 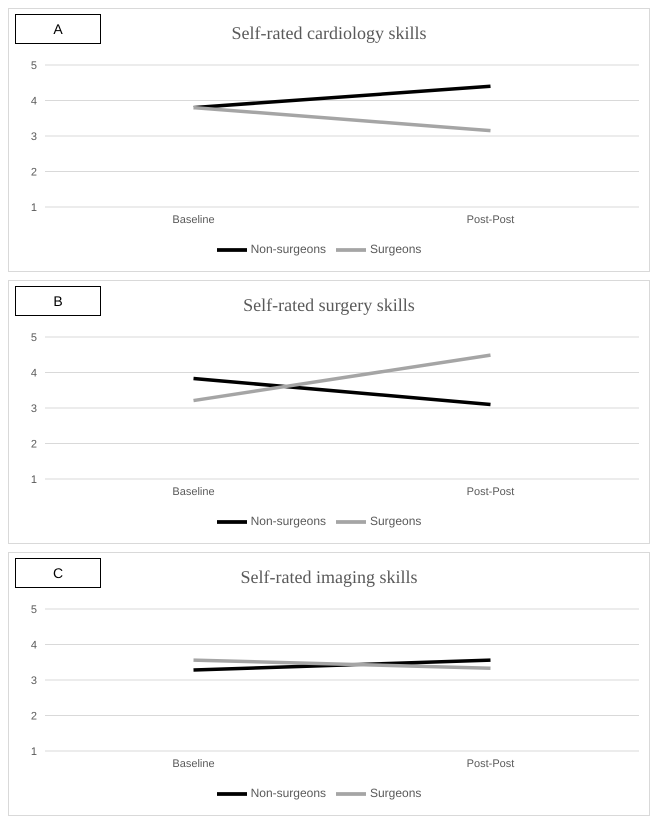 What do you see at coordinates (329, 305) in the screenshot?
I see `chart-title: Self-rated surgery skills` at bounding box center [329, 305].